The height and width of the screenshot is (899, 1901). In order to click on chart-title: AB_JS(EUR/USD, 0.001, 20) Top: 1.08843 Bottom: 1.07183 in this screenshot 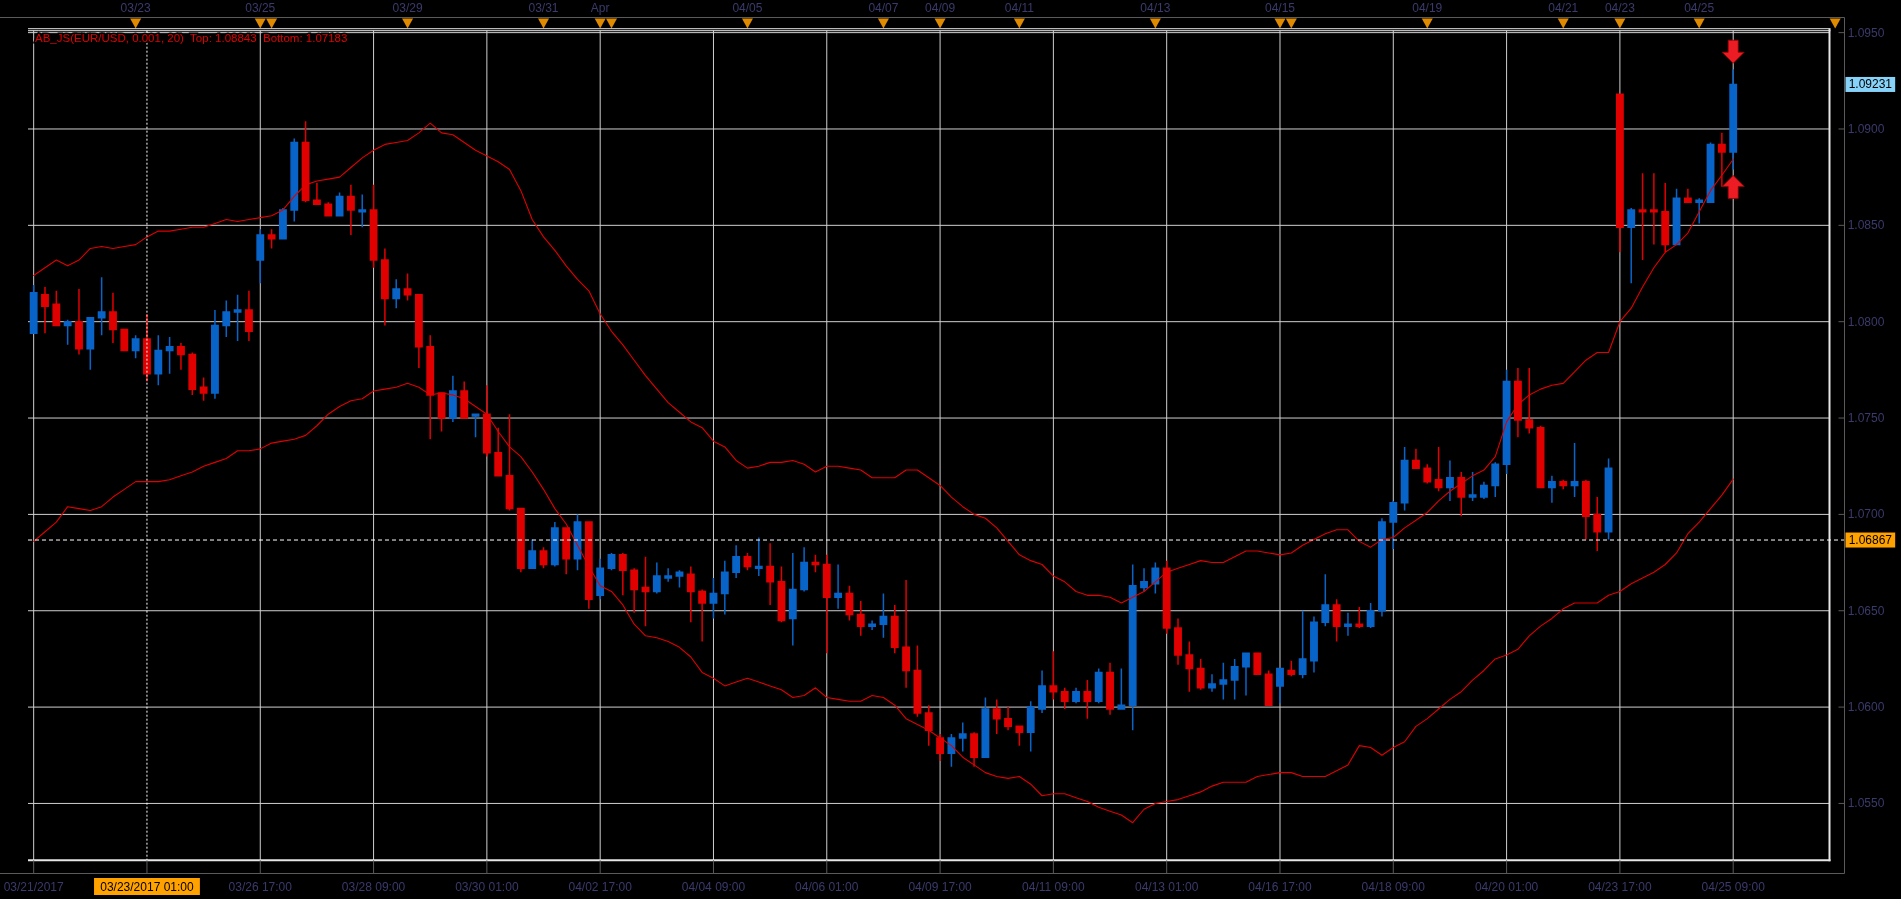, I will do `click(191, 38)`.